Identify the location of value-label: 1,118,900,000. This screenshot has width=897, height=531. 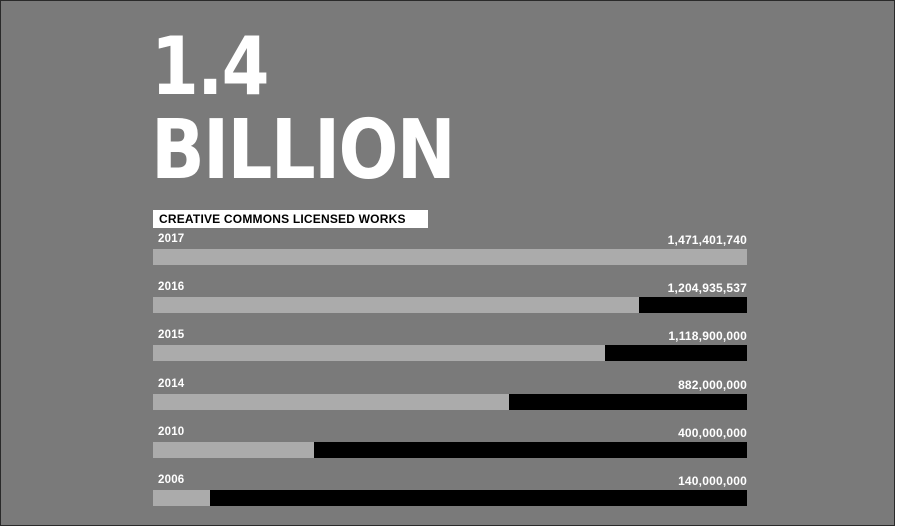
(707, 336).